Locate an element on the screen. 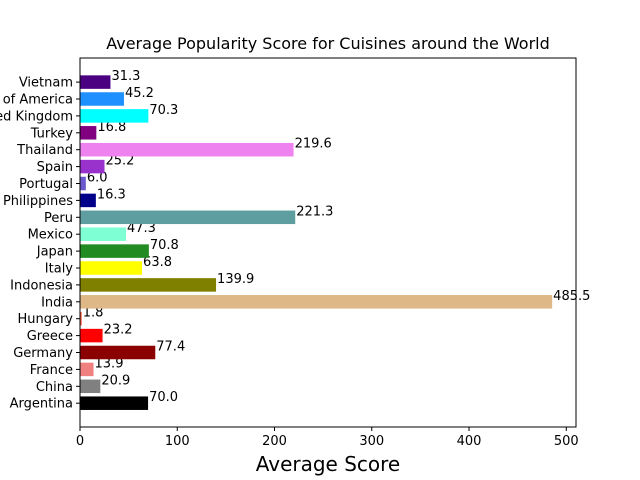 Image resolution: width=640 pixels, height=480 pixels. data-label-peru: 221.3 is located at coordinates (314, 211).